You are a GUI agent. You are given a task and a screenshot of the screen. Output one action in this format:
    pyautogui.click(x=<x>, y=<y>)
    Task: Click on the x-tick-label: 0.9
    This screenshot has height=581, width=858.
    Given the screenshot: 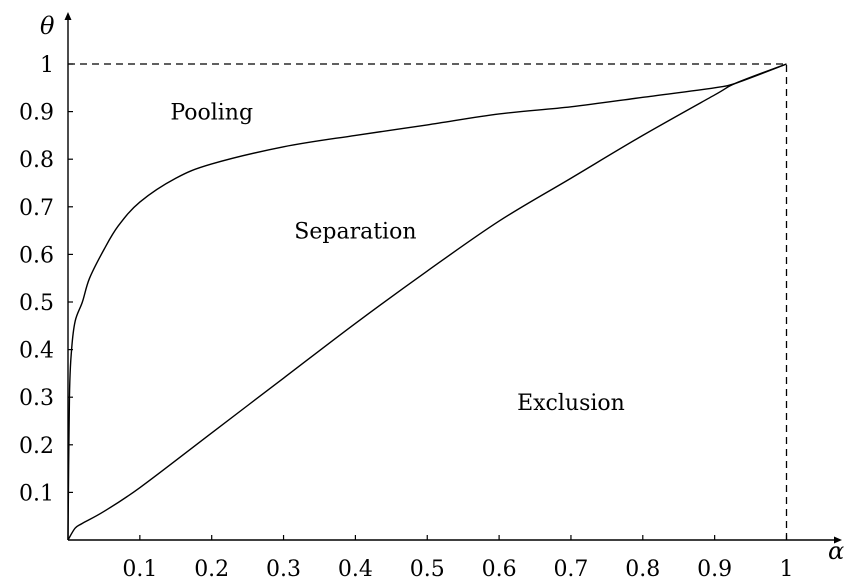 What is the action you would take?
    pyautogui.click(x=714, y=569)
    